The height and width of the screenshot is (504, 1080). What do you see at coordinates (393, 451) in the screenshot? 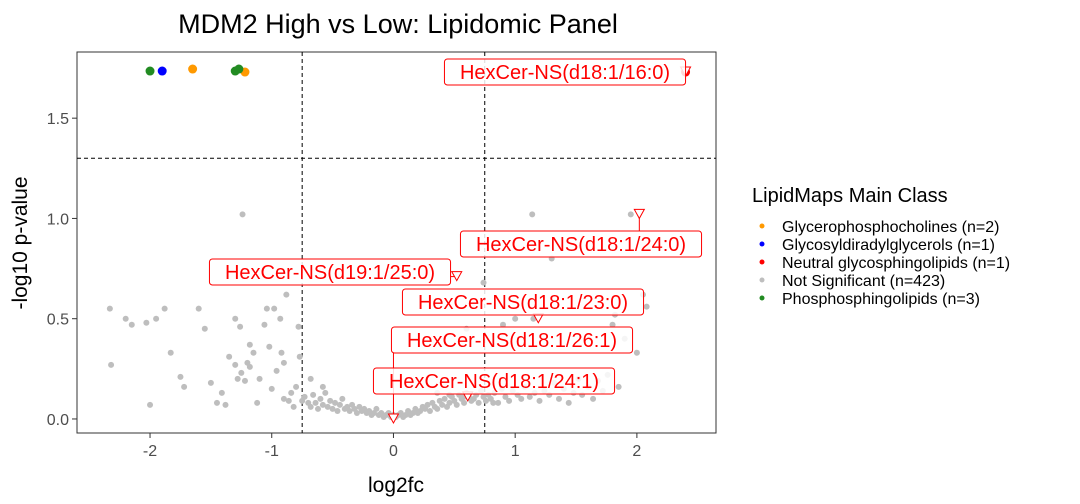
I see `x-tick-label: 0` at bounding box center [393, 451].